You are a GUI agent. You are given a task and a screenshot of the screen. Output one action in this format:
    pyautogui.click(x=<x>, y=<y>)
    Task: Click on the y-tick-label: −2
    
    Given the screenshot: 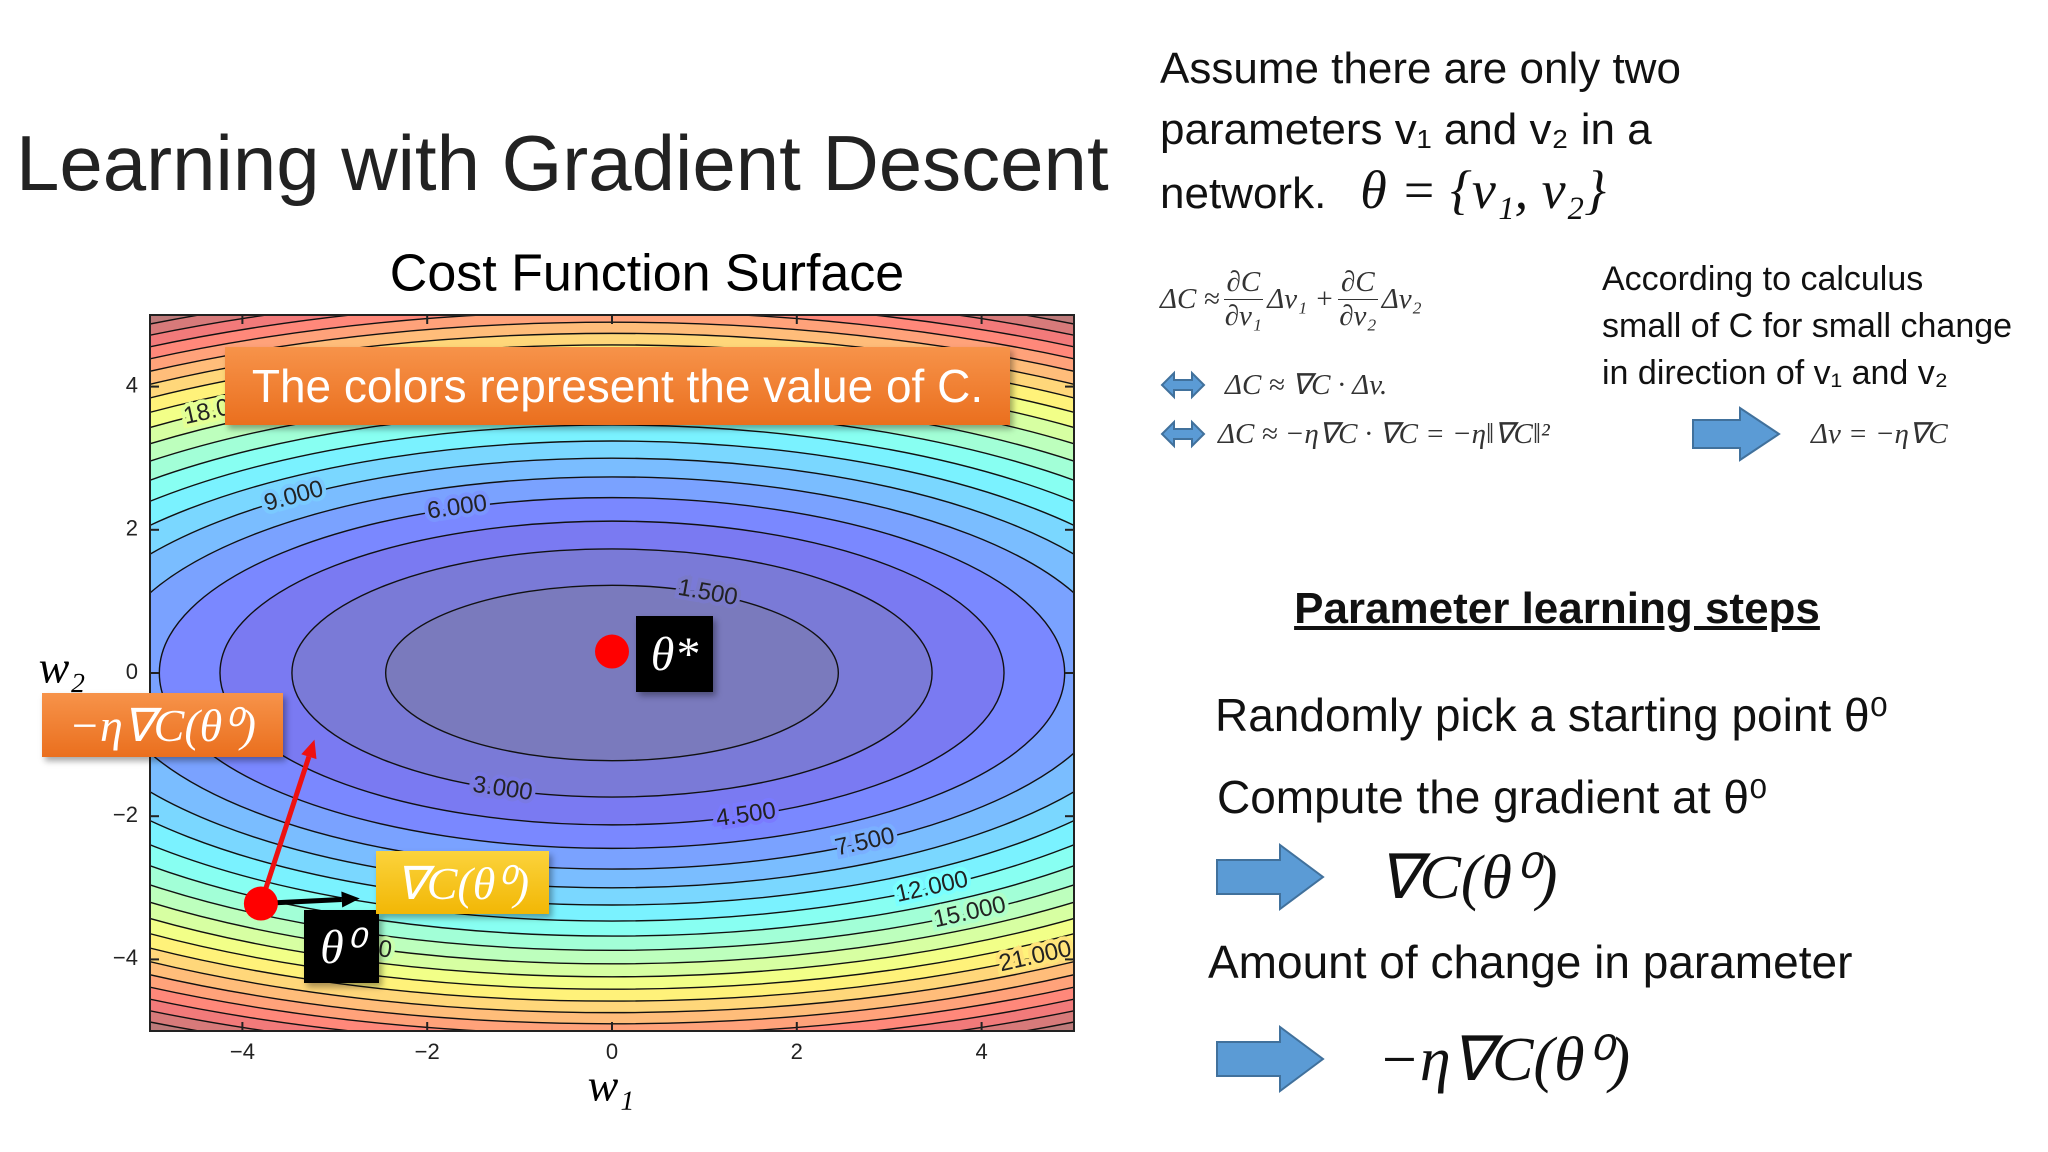 What is the action you would take?
    pyautogui.click(x=125, y=814)
    